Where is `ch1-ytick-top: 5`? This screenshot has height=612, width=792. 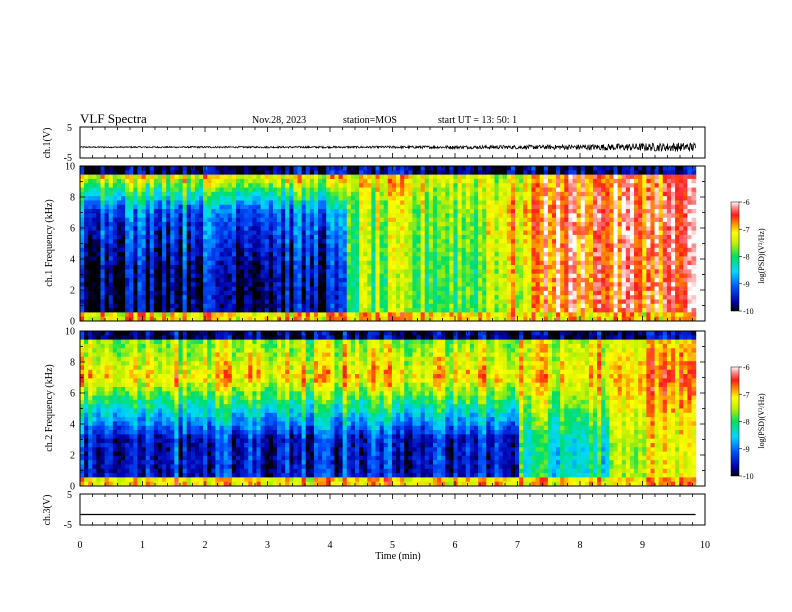
ch1-ytick-top: 5 is located at coordinates (69, 128).